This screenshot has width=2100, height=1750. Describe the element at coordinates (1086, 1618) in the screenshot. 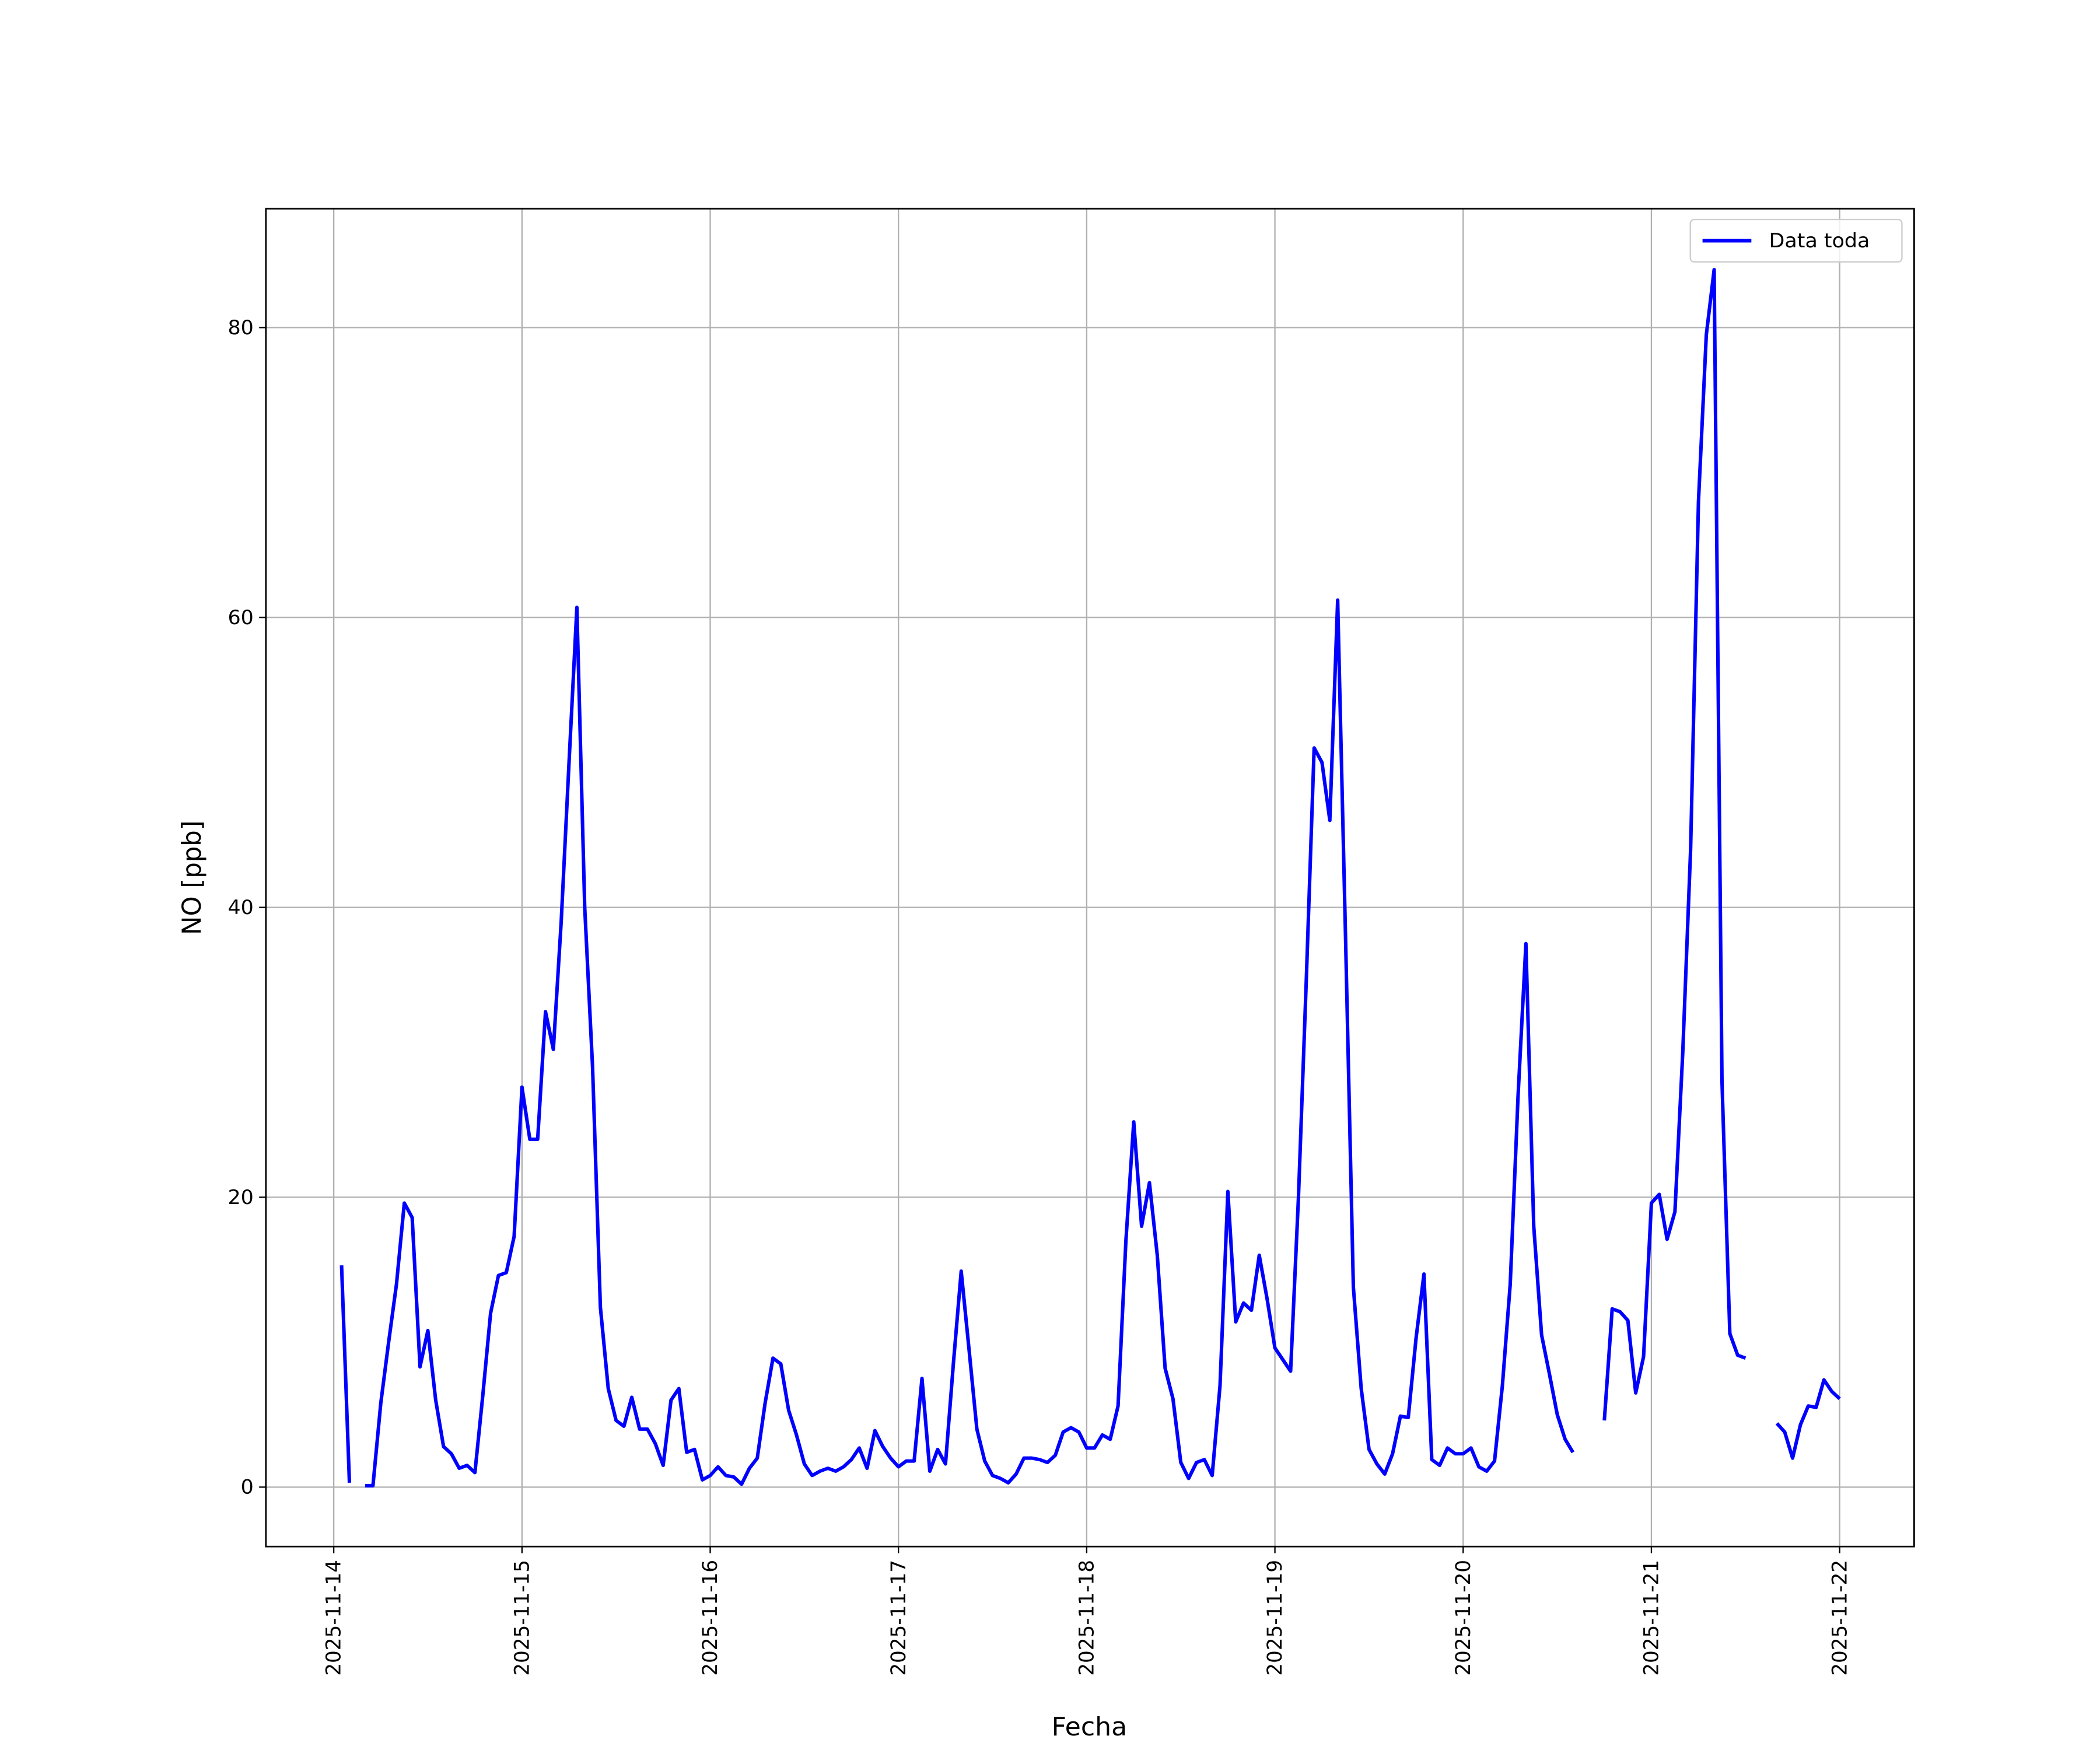

I see `x-tick-label: 2025-11-18` at that location.